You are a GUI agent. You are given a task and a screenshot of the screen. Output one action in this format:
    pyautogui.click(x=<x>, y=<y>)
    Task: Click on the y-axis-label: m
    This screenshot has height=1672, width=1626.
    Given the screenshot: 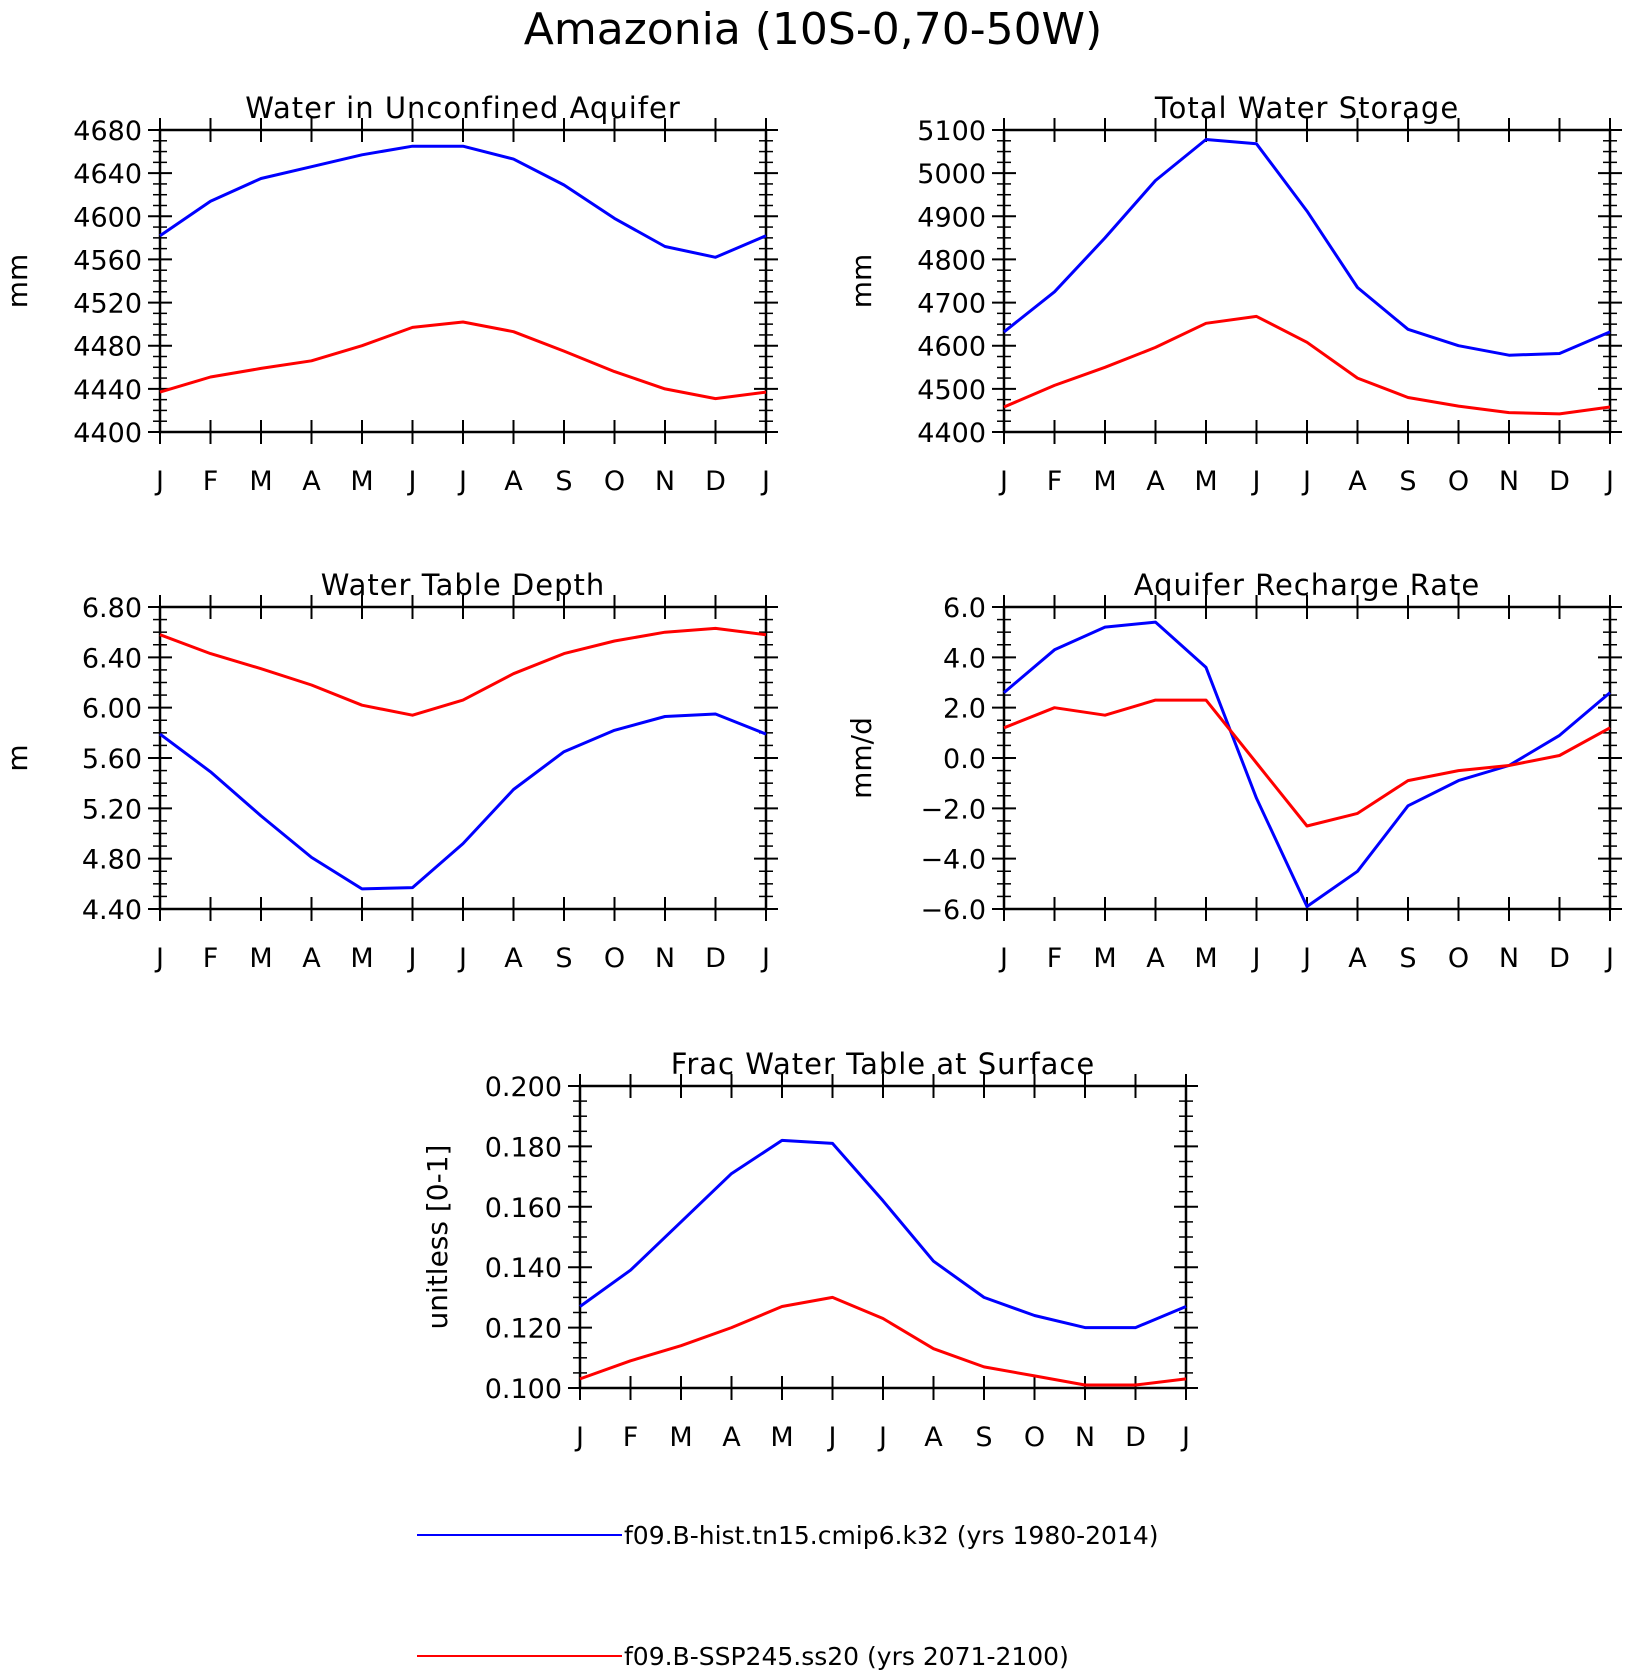 What is the action you would take?
    pyautogui.click(x=17, y=757)
    